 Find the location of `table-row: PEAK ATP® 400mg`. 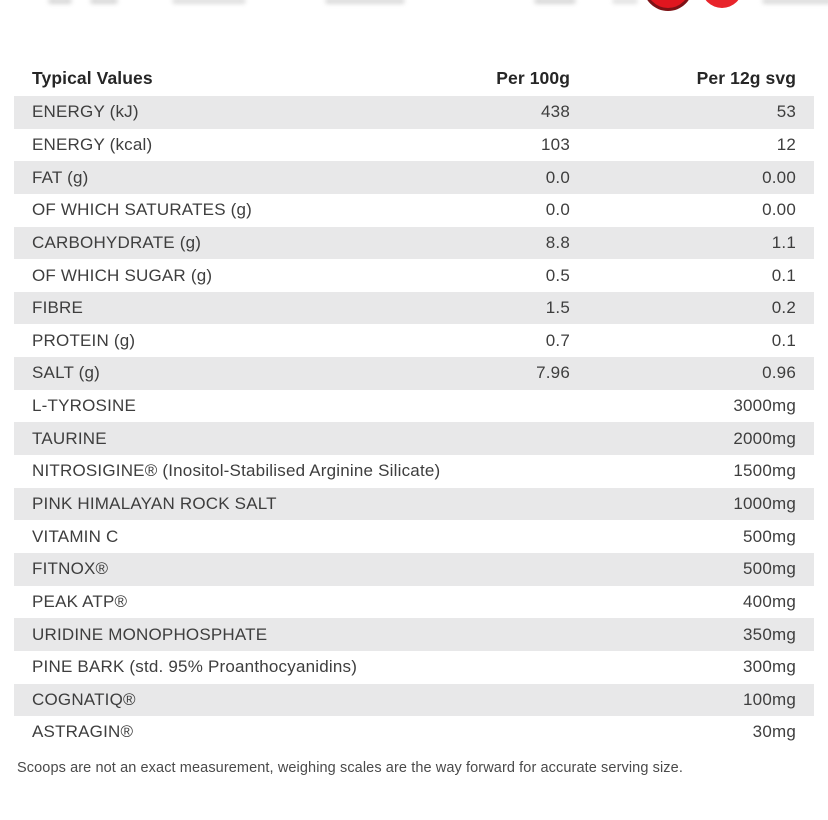

table-row: PEAK ATP® 400mg is located at coordinates (414, 602).